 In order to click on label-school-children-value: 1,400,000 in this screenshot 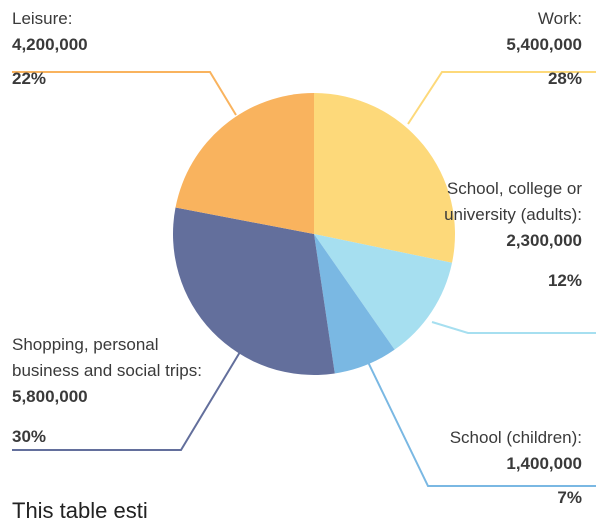, I will do `click(544, 463)`.